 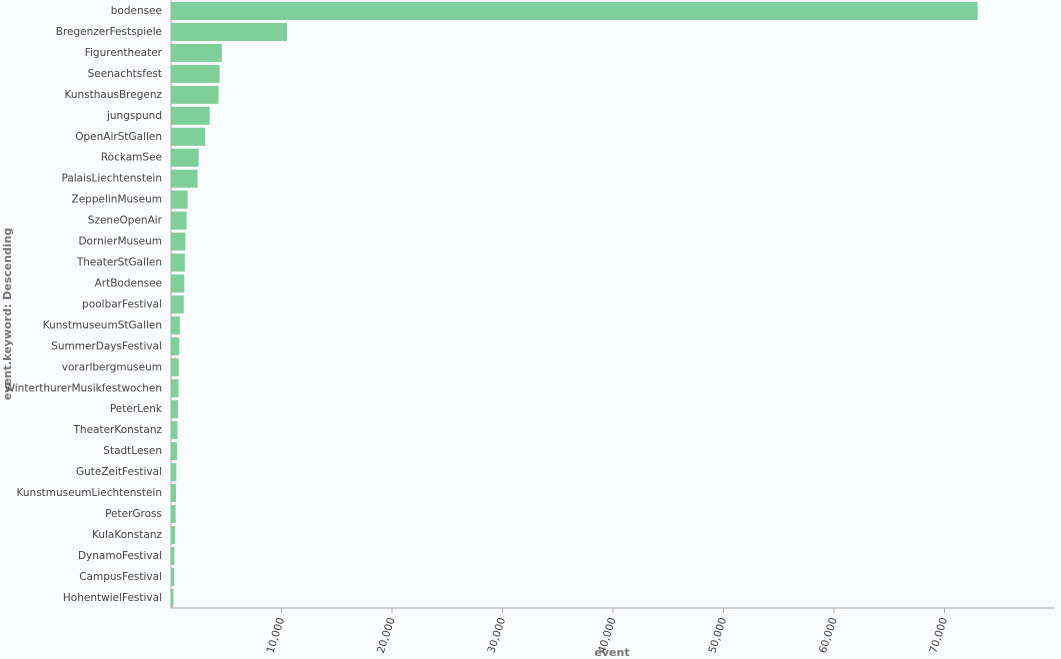 I want to click on y-tick-label: PeterLenk, so click(x=136, y=409).